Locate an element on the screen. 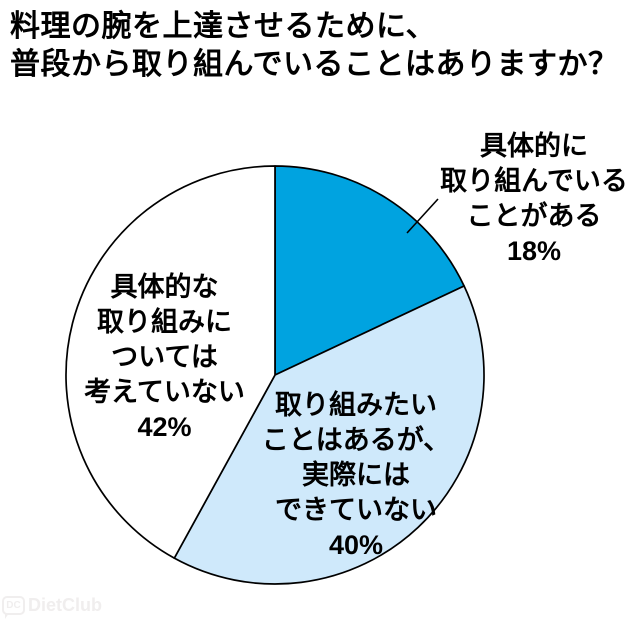 Image resolution: width=640 pixels, height=623 pixels. watermark: DC DietClub is located at coordinates (52, 607).